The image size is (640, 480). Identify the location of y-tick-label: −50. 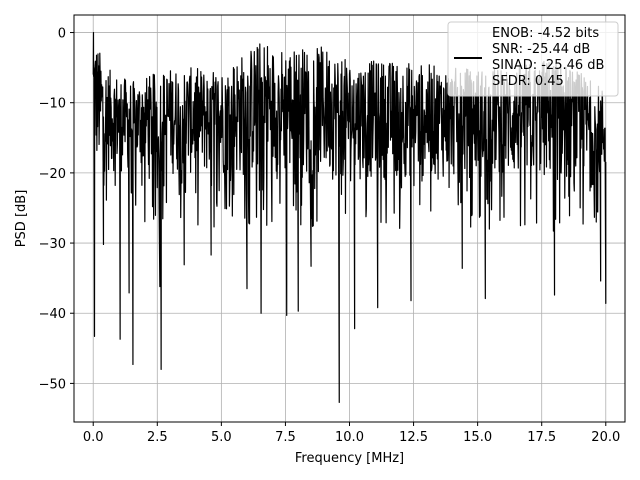
(52, 384).